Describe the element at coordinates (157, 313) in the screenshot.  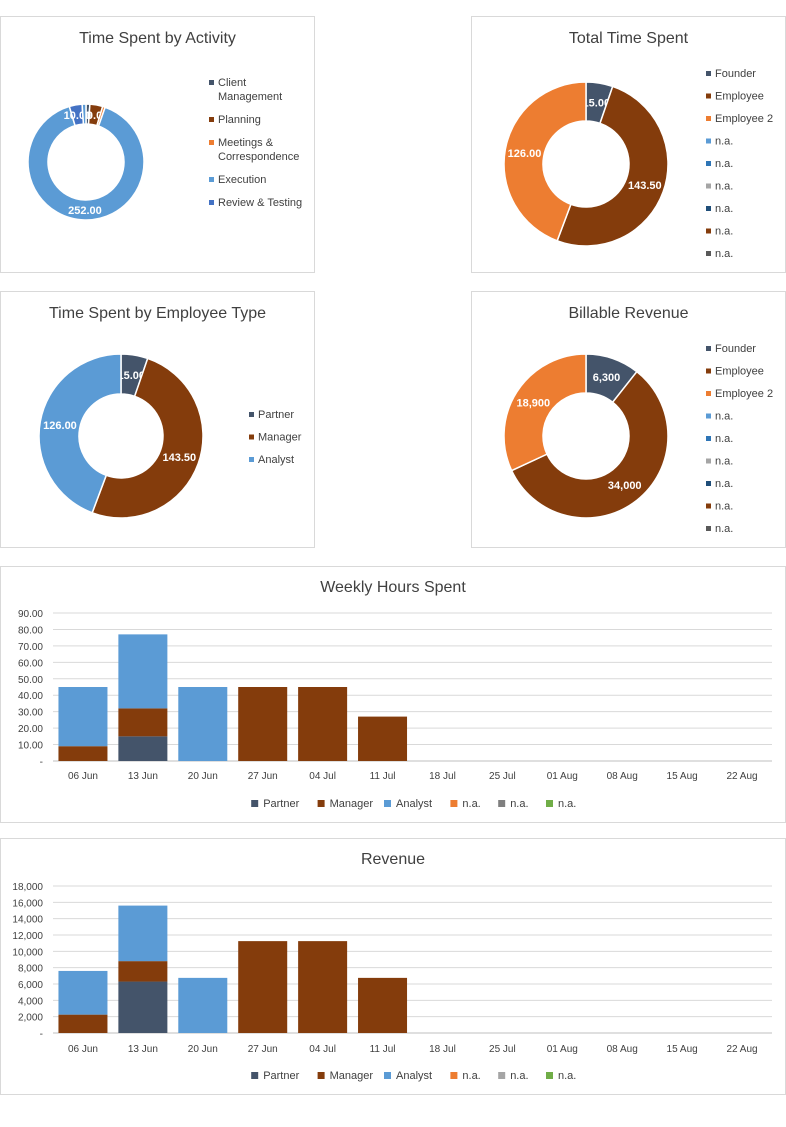
I see `employee-type-chart-title: Time Spent by Employee Type` at that location.